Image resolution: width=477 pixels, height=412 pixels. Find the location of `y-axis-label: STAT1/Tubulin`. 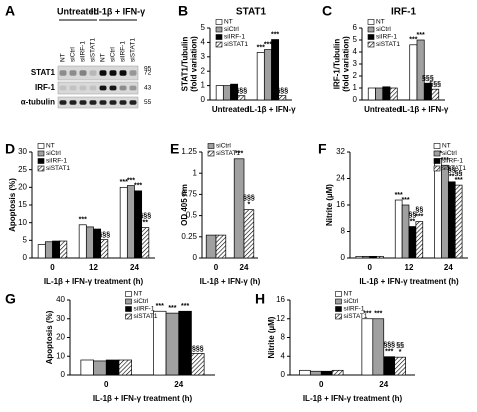

y-axis-label: STAT1/Tubulin is located at coordinates (185, 64).